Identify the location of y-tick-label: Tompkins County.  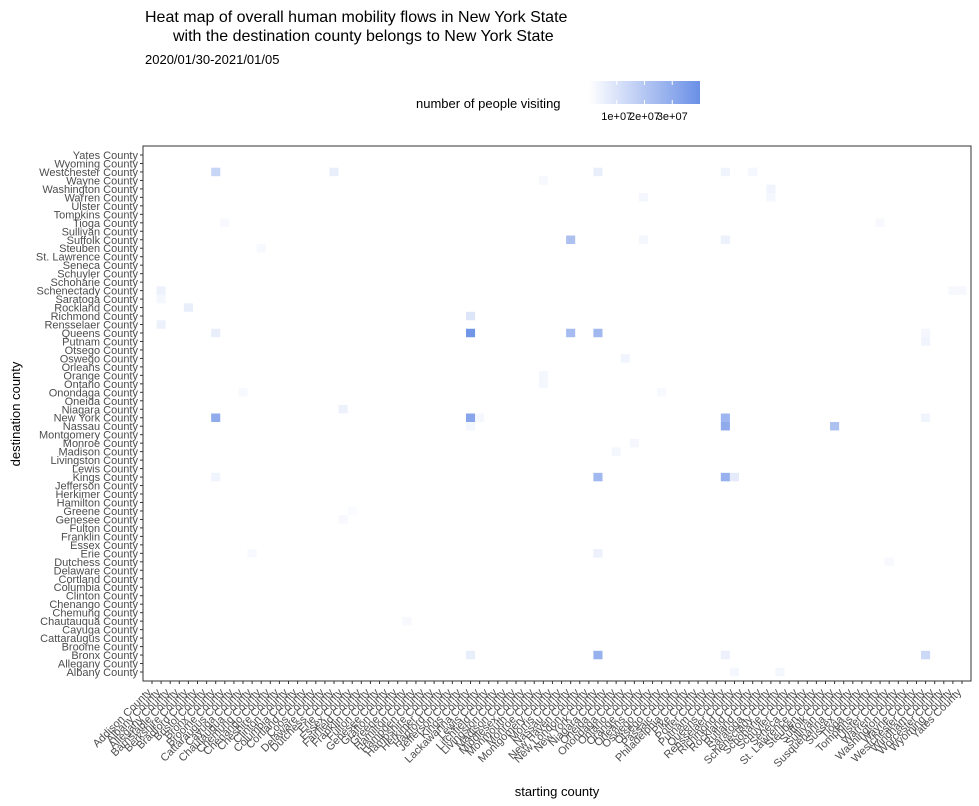
(96, 215).